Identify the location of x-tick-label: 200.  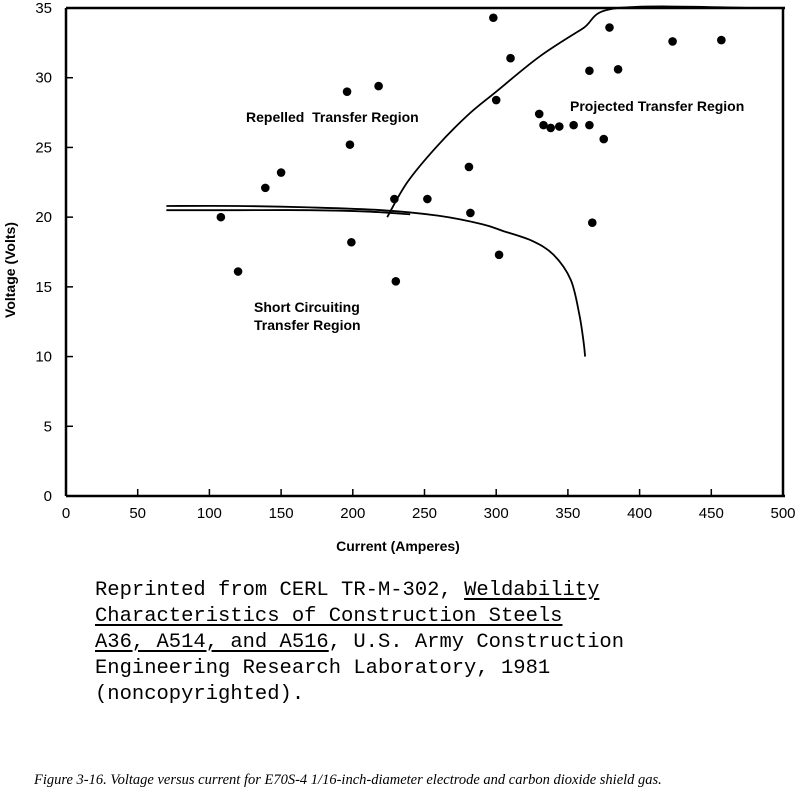
(352, 513).